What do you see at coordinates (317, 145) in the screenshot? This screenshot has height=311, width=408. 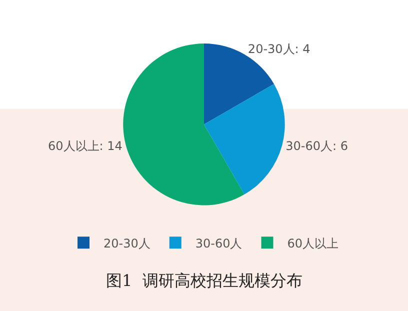 I see `data-label: 30-60人: 6` at bounding box center [317, 145].